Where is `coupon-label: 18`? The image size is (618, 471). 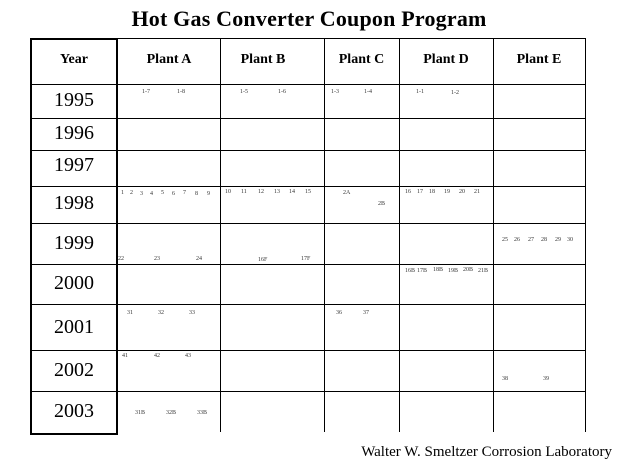 coupon-label: 18 is located at coordinates (432, 192).